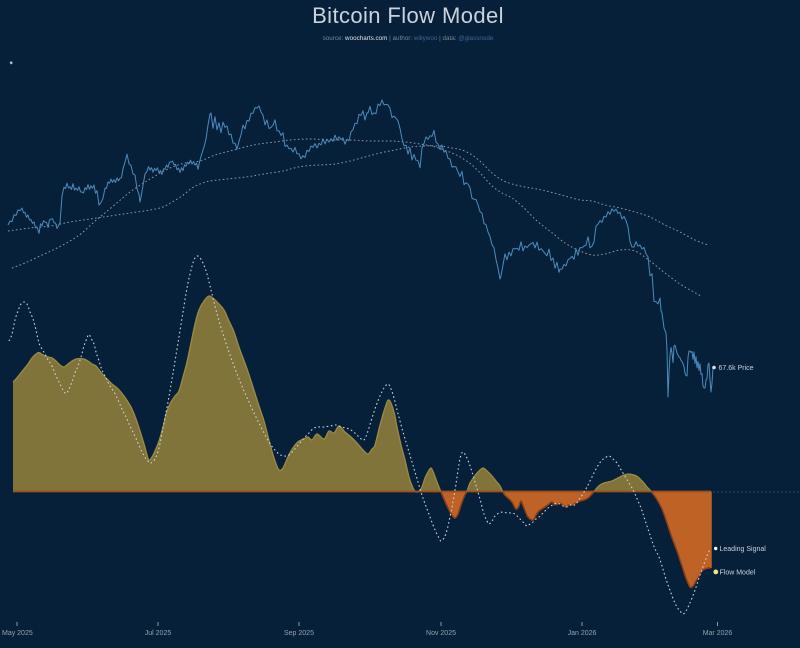  Describe the element at coordinates (736, 368) in the screenshot. I see `svg-text: 67.6k Price` at that location.